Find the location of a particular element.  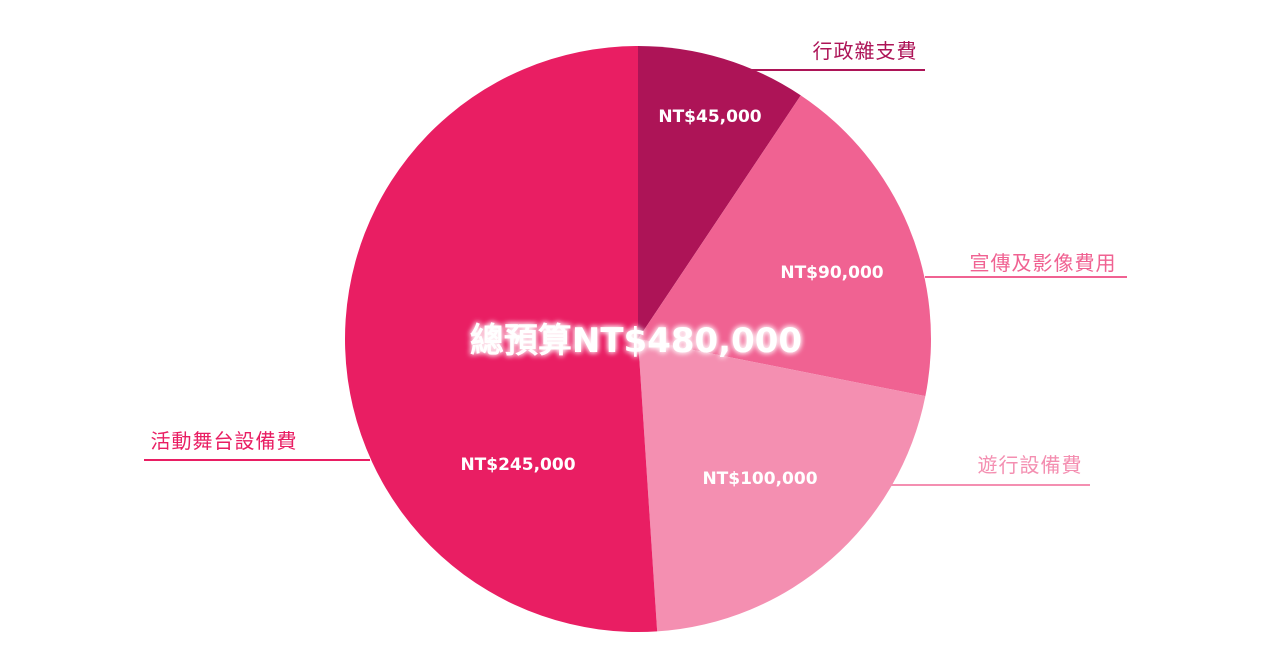

slice-value-label-3: NT$100,000 is located at coordinates (759, 479).